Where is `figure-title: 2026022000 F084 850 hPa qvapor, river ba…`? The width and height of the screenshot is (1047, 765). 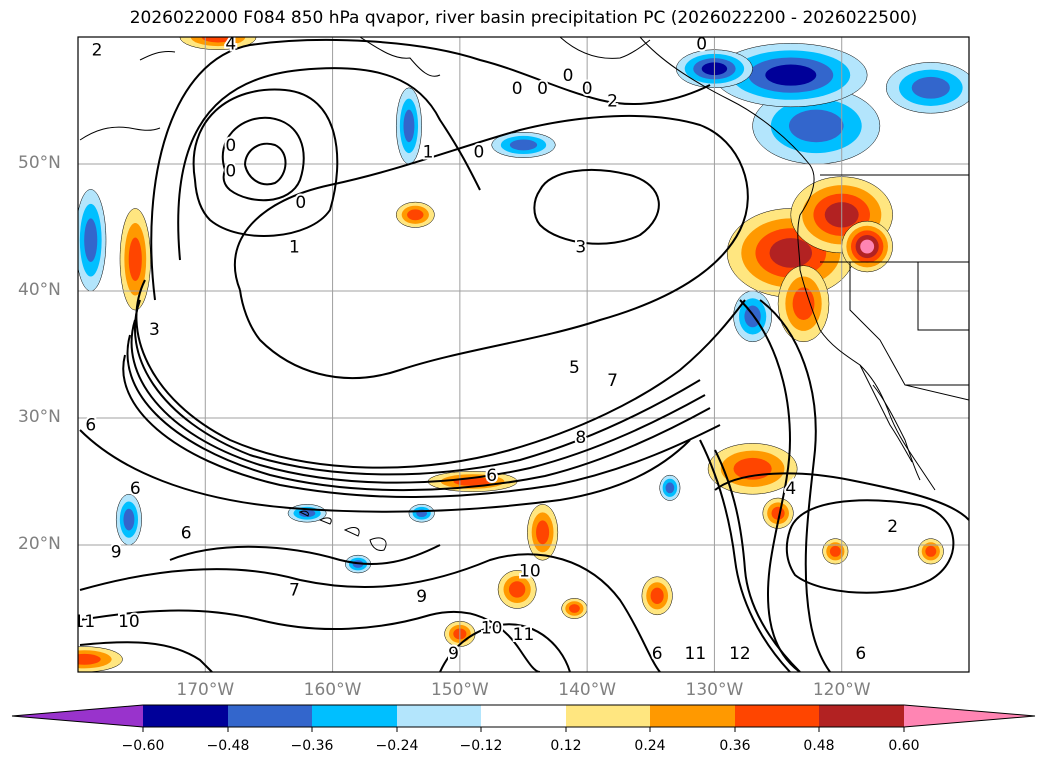
figure-title: 2026022000 F084 850 hPa qvapor, river ba… is located at coordinates (523, 18).